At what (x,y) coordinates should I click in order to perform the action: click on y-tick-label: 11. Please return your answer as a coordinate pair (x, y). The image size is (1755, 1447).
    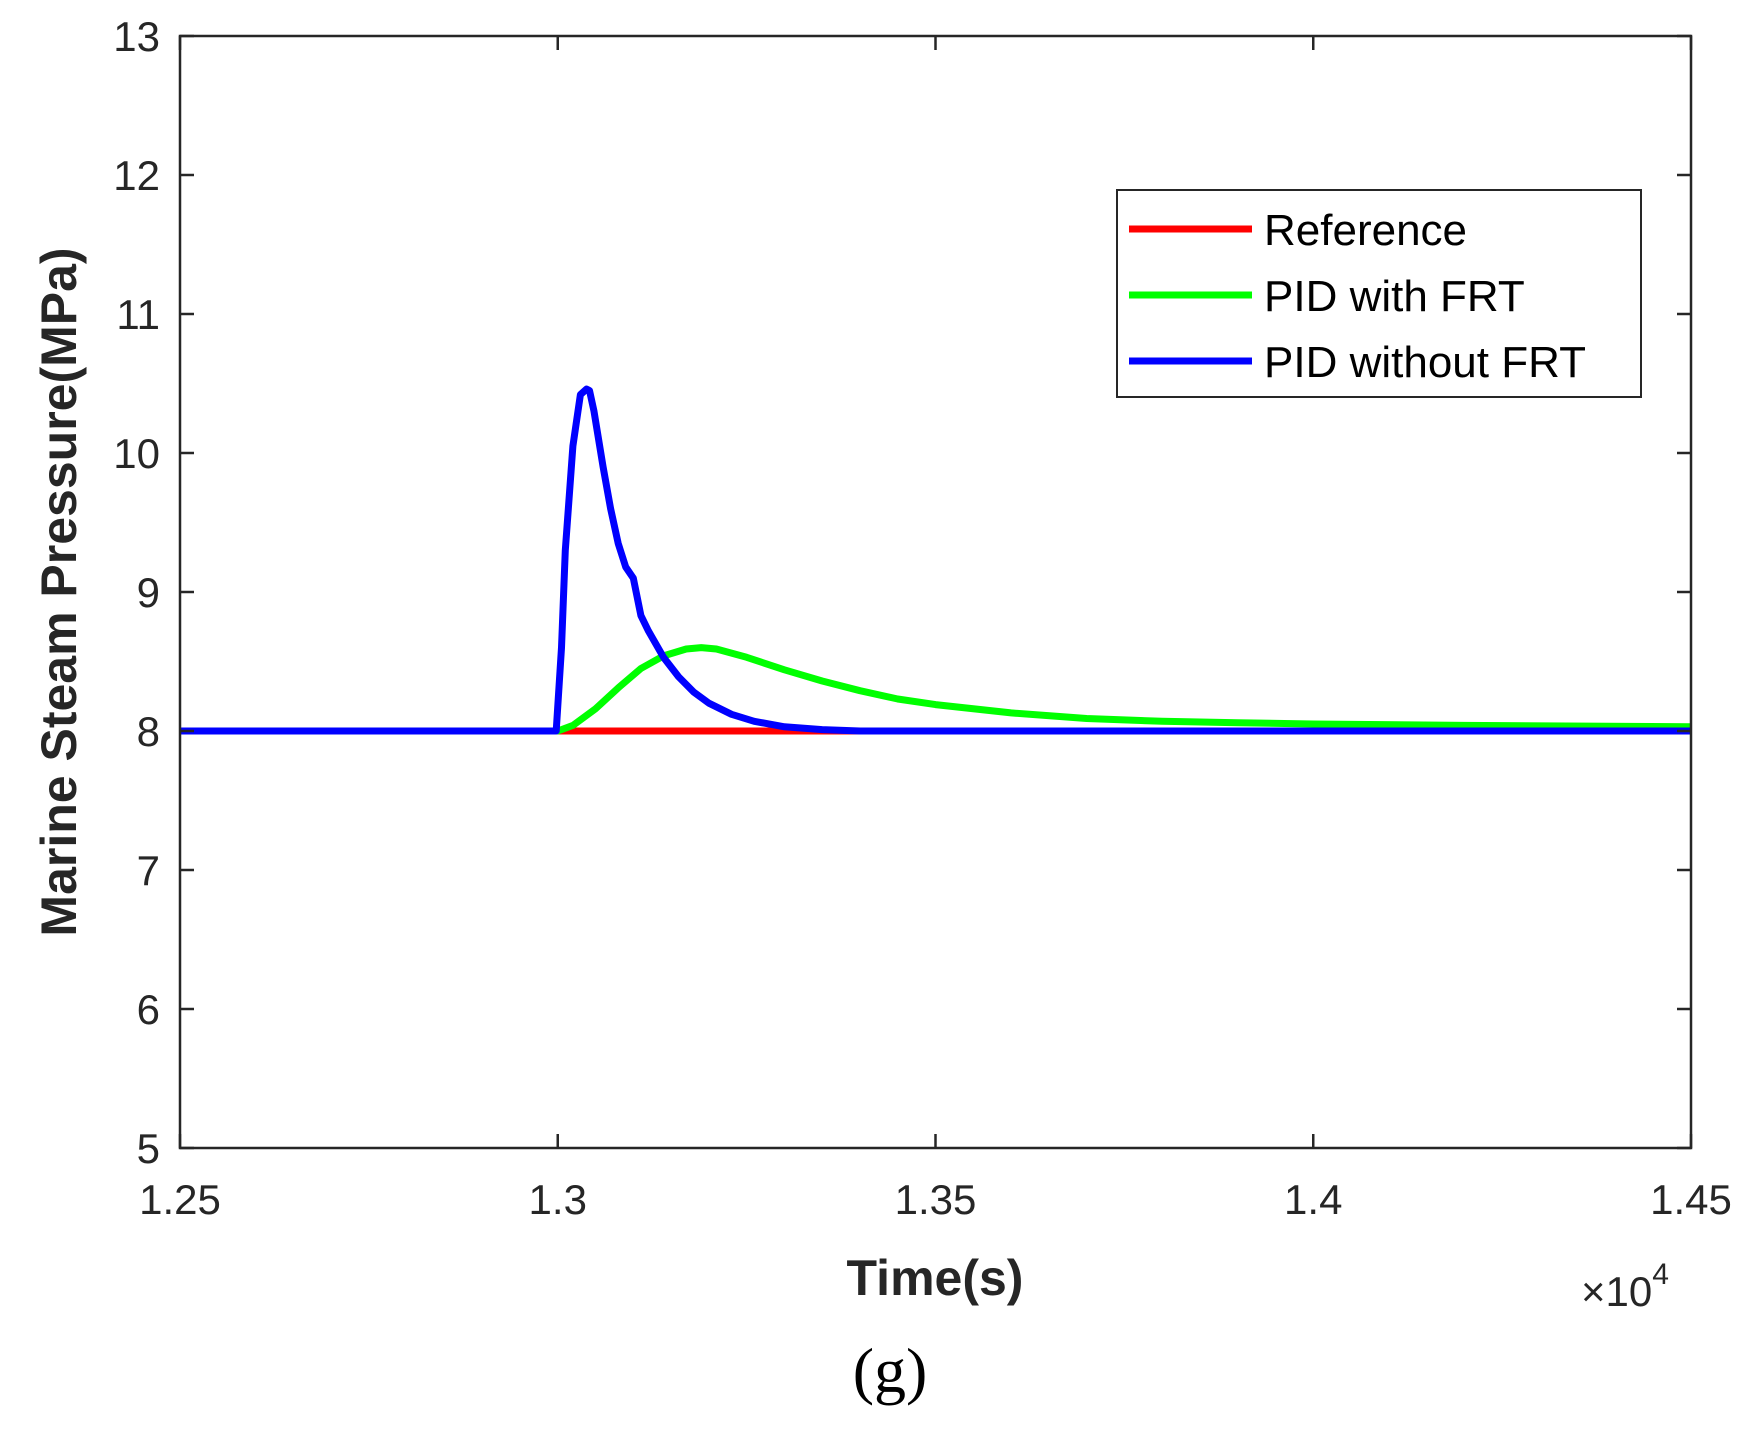
    Looking at the image, I should click on (138, 314).